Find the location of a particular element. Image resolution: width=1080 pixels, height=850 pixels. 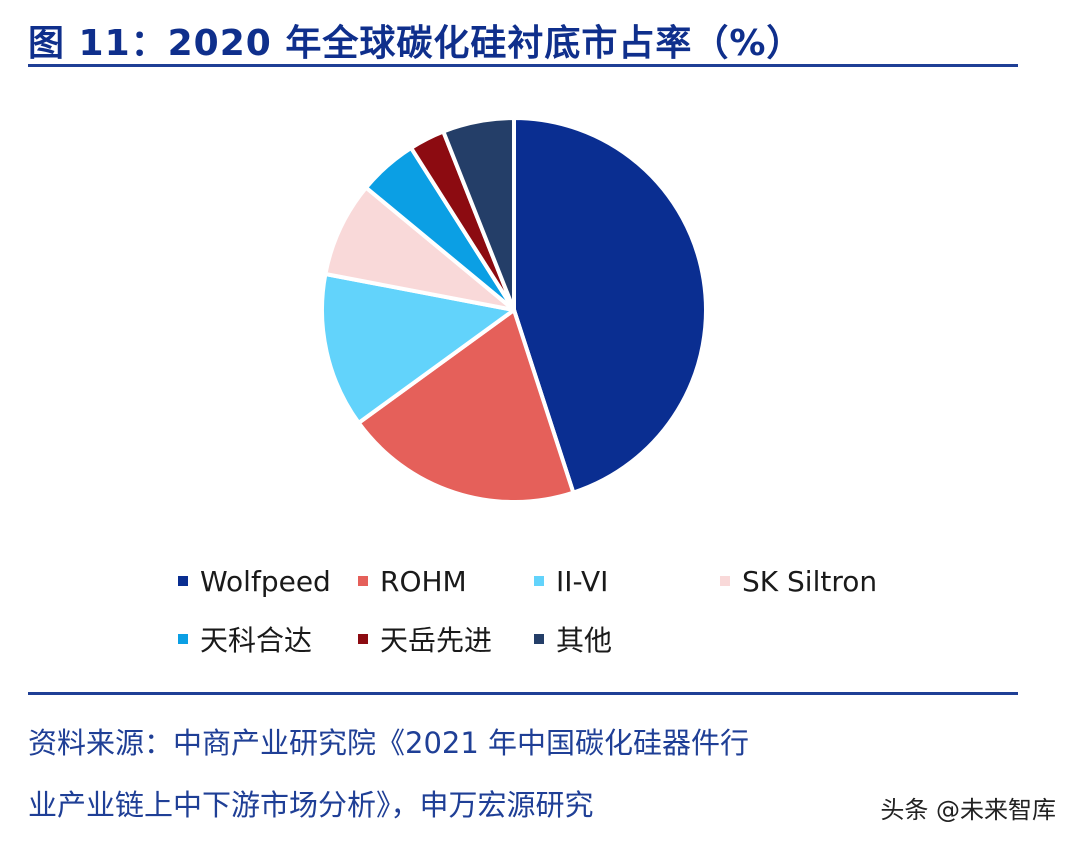

legend-label: 天岳先进 is located at coordinates (436, 640).